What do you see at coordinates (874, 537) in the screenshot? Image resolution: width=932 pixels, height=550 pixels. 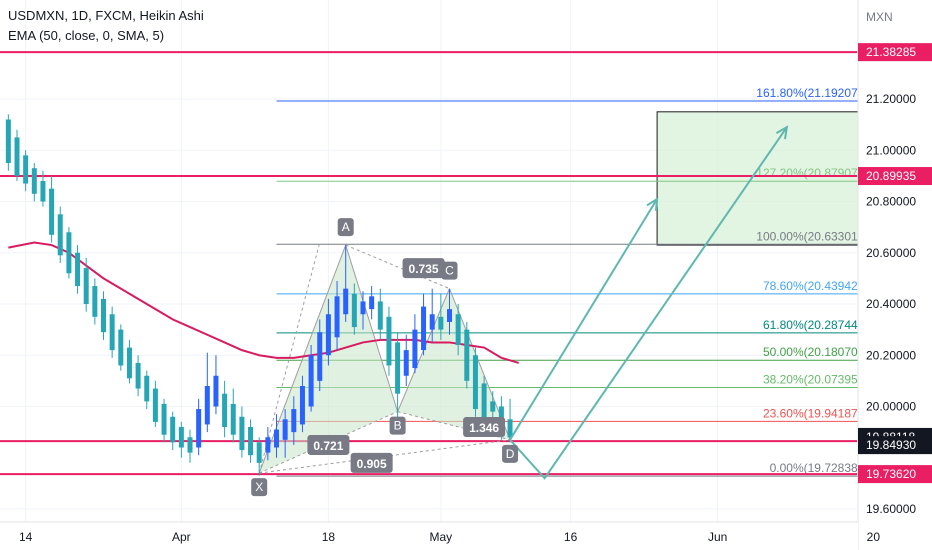 I see `time-tick-label: 20` at bounding box center [874, 537].